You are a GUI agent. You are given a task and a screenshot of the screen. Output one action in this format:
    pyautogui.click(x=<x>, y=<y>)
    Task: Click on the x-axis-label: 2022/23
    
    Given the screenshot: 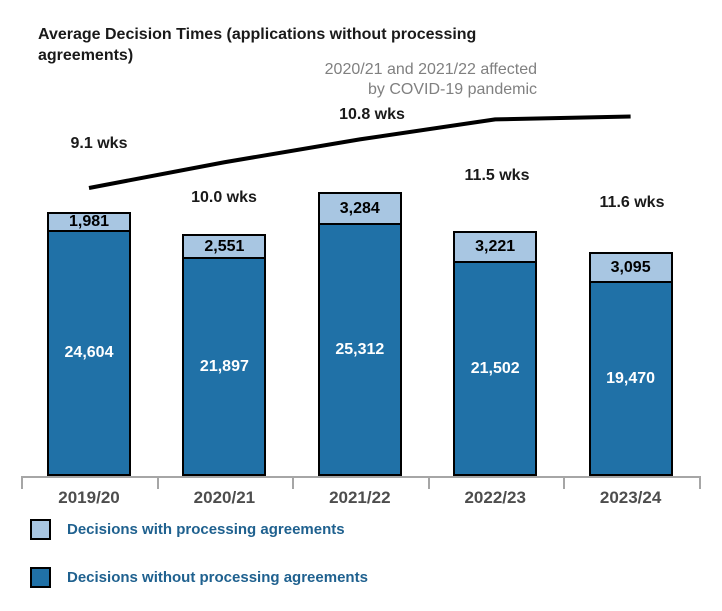 What is the action you would take?
    pyautogui.click(x=495, y=497)
    